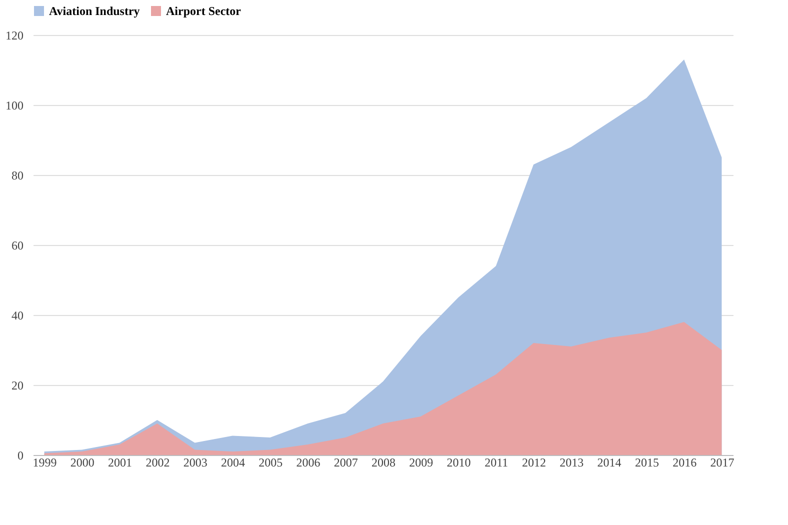 This screenshot has width=788, height=525. What do you see at coordinates (158, 463) in the screenshot?
I see `x-tick-label: 2002` at bounding box center [158, 463].